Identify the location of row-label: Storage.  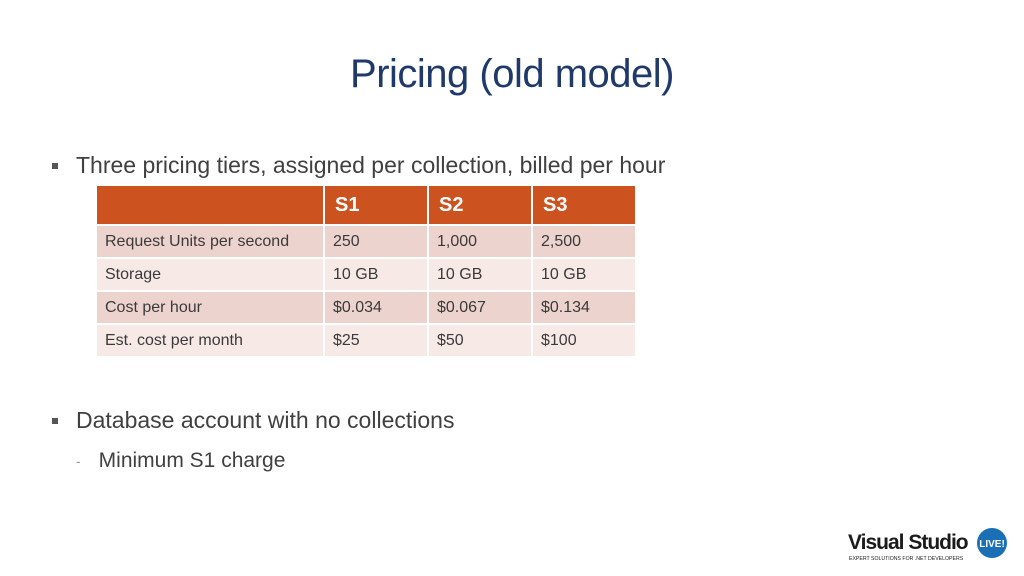
(211, 273).